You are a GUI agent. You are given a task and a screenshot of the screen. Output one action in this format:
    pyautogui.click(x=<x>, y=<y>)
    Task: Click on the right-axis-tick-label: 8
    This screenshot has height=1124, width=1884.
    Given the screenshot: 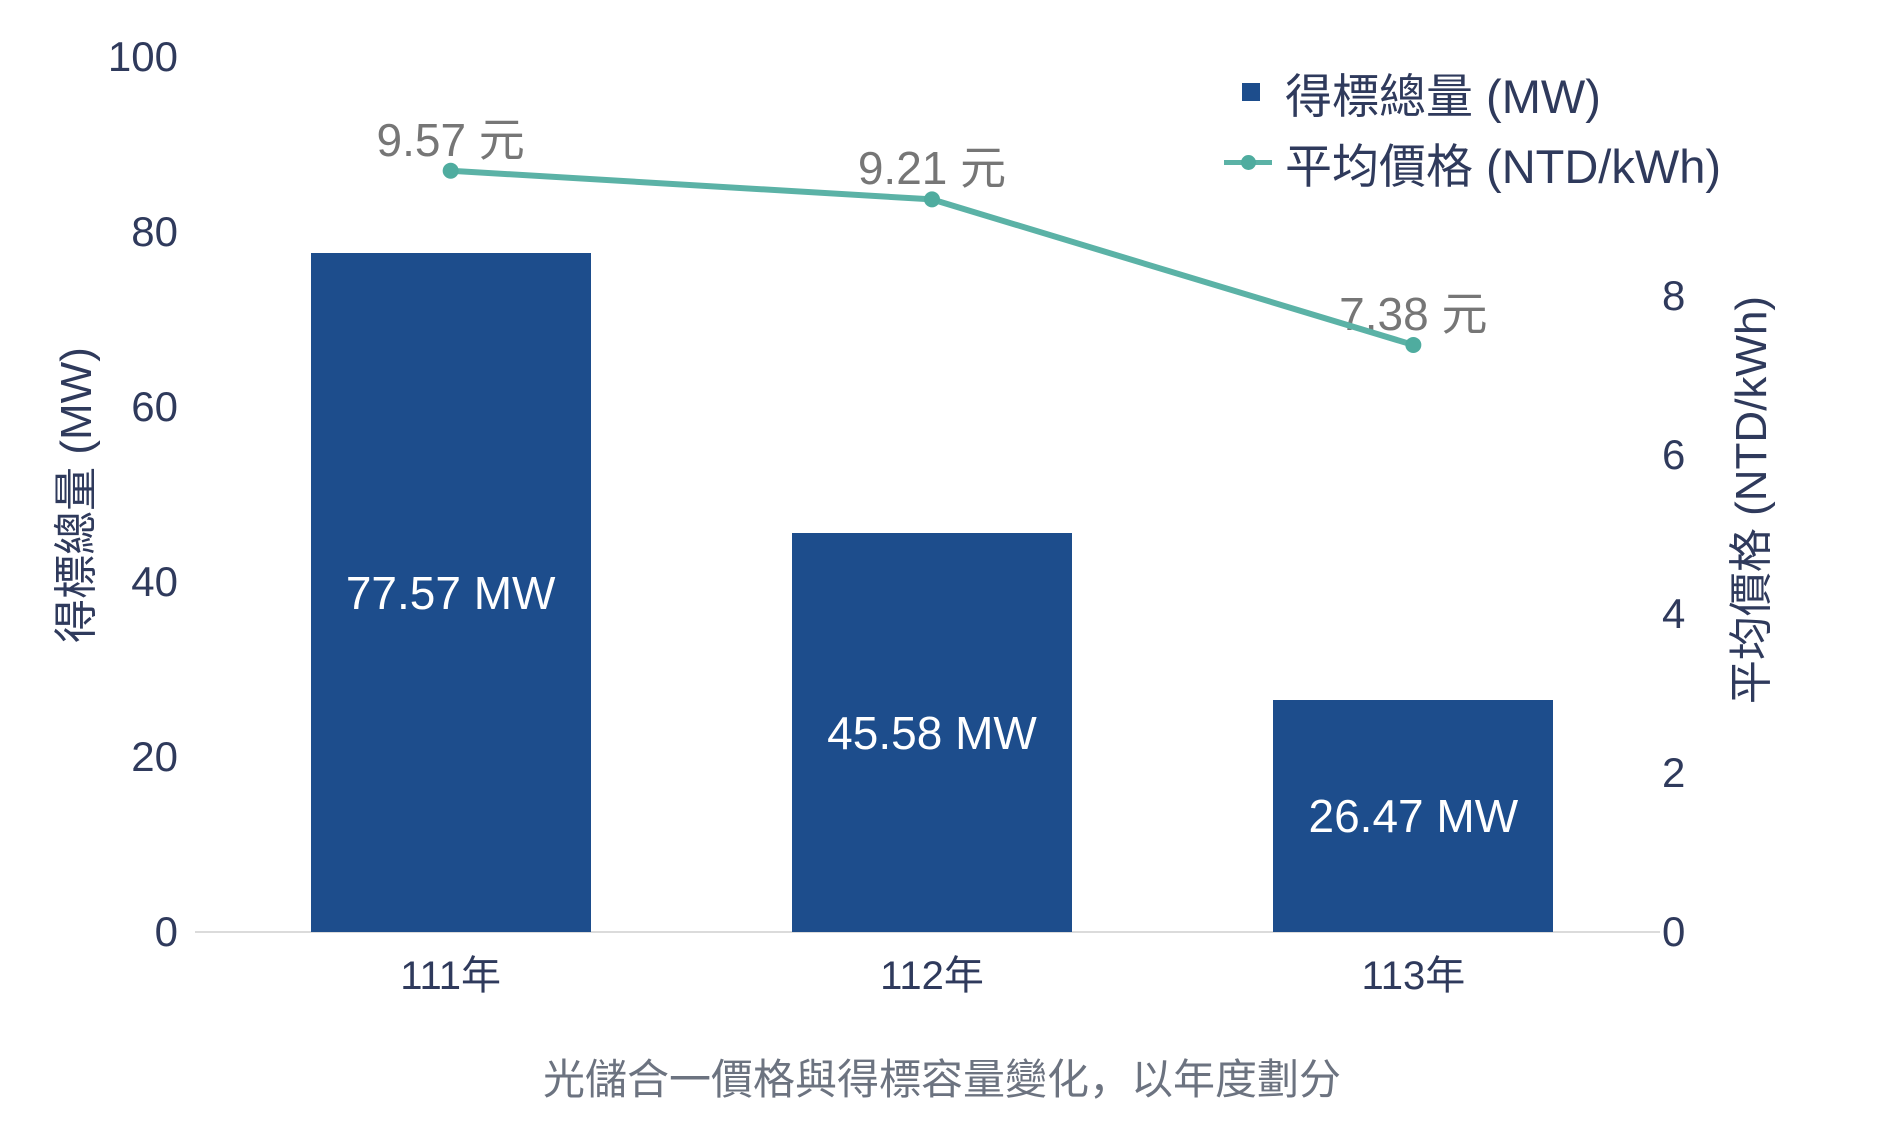 What is the action you would take?
    pyautogui.click(x=1674, y=295)
    